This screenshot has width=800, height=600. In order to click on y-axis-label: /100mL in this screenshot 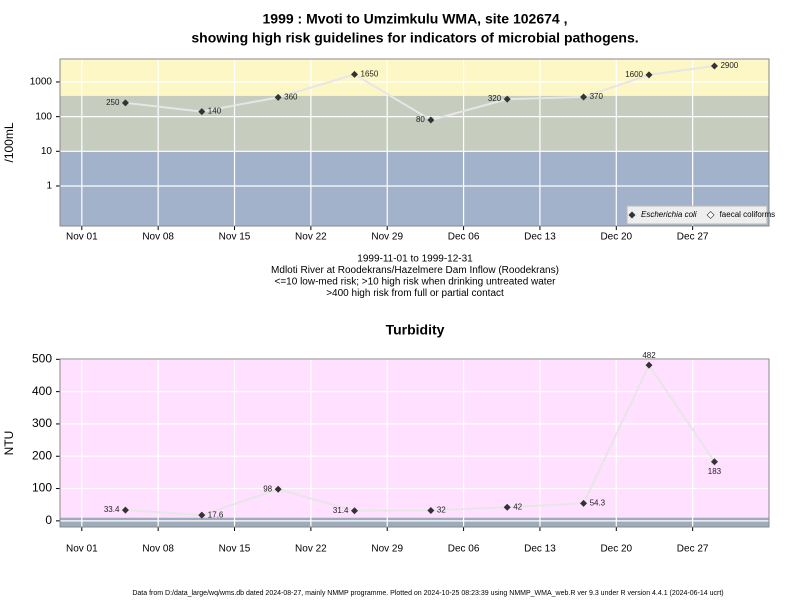, I will do `click(9, 142)`.